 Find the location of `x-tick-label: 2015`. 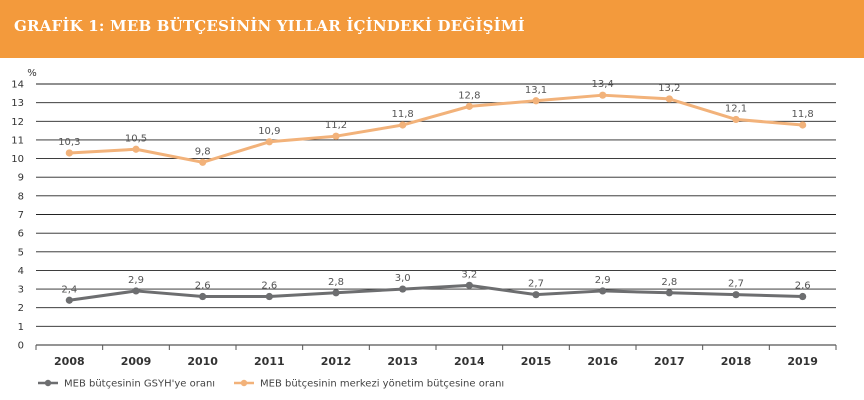

x-tick-label: 2015 is located at coordinates (536, 361).